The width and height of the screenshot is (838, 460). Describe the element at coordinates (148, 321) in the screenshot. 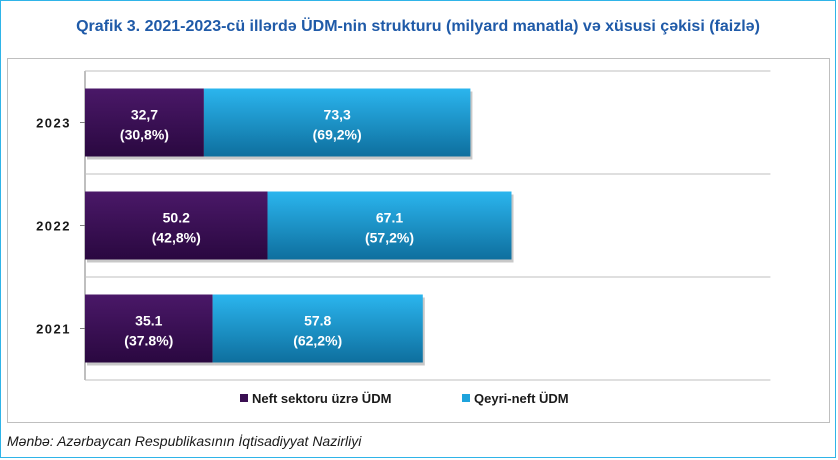

I see `data-label-value: 35.1` at that location.